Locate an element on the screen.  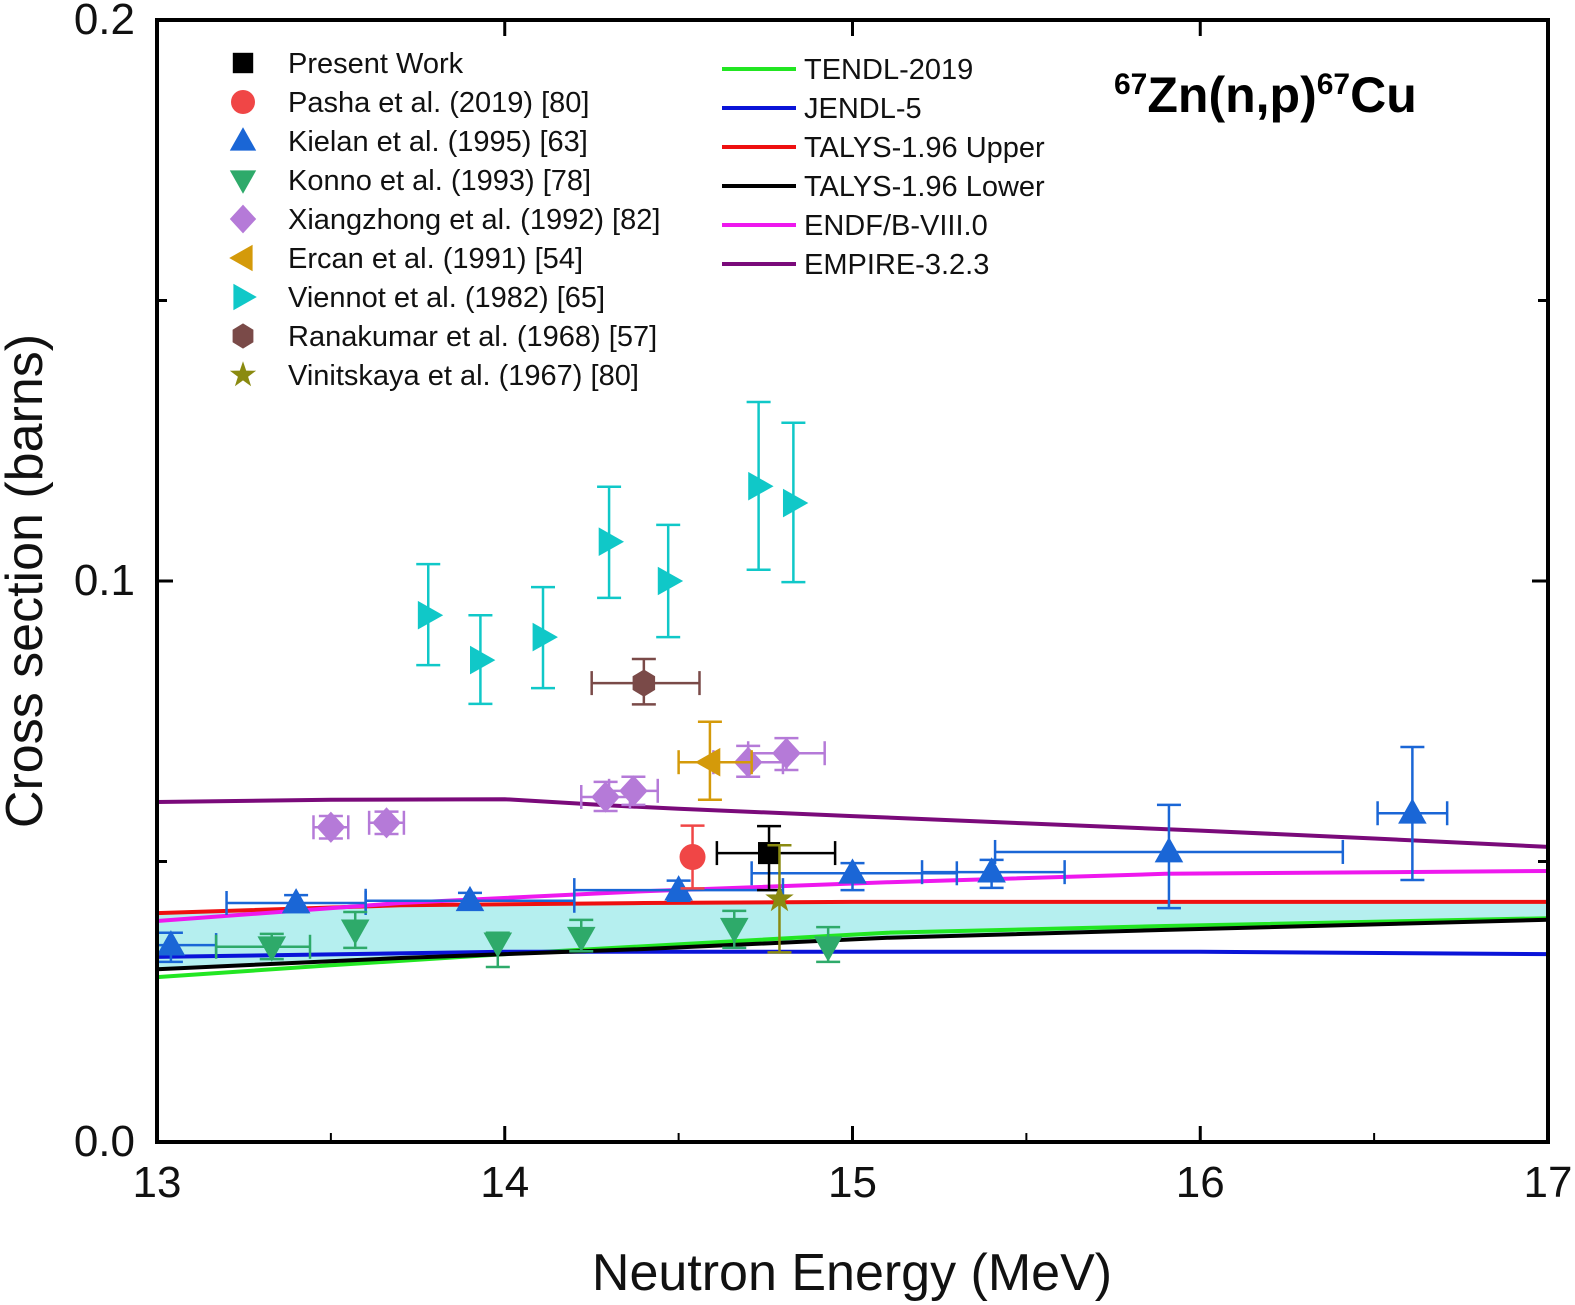
y-tick-label: 0.1 is located at coordinates (104, 580).